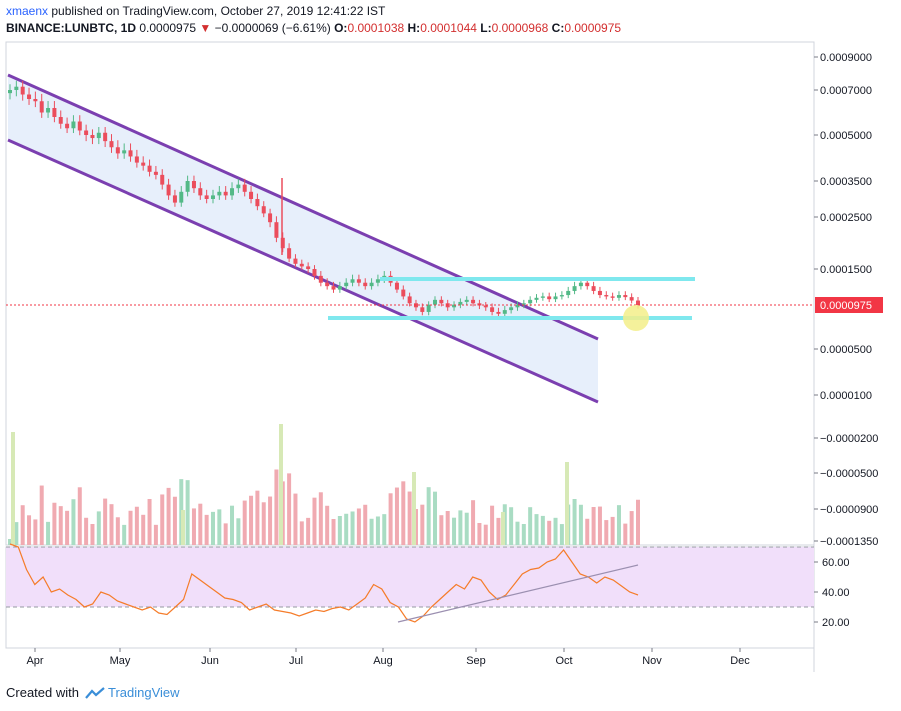 Image resolution: width=901 pixels, height=711 pixels. Describe the element at coordinates (849, 474) in the screenshot. I see `price-tick-label: −0.0000500` at that location.